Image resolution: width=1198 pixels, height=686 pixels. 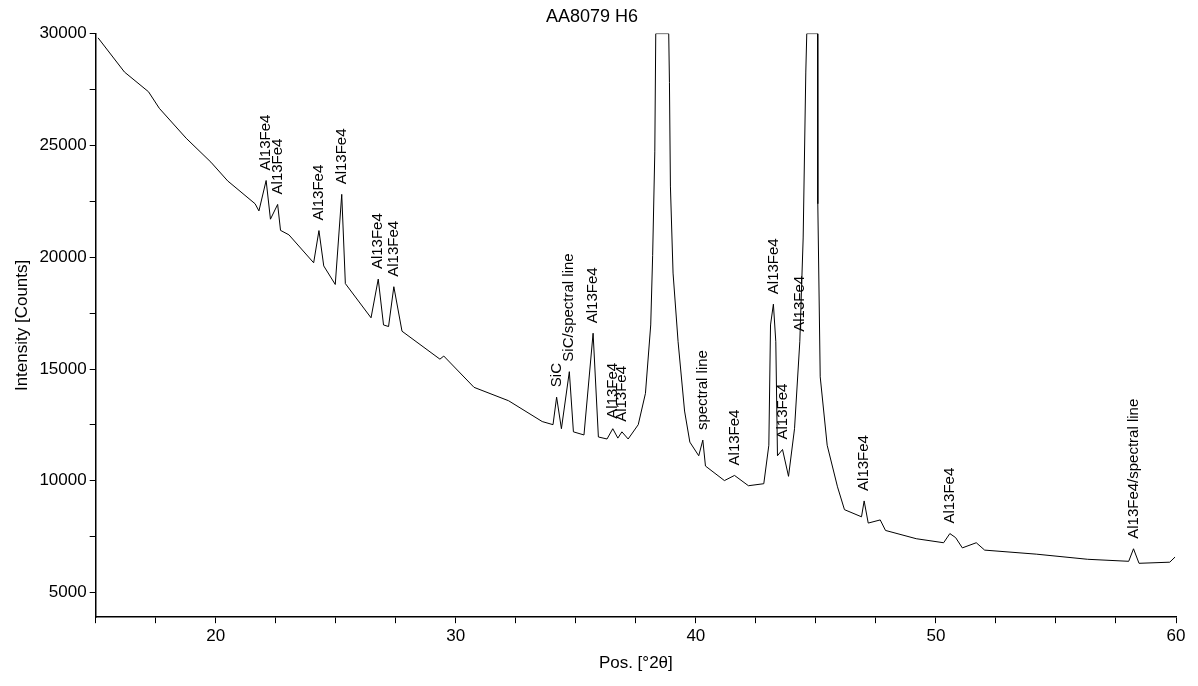 I want to click on y-tick-label: 10000, so click(x=63, y=480).